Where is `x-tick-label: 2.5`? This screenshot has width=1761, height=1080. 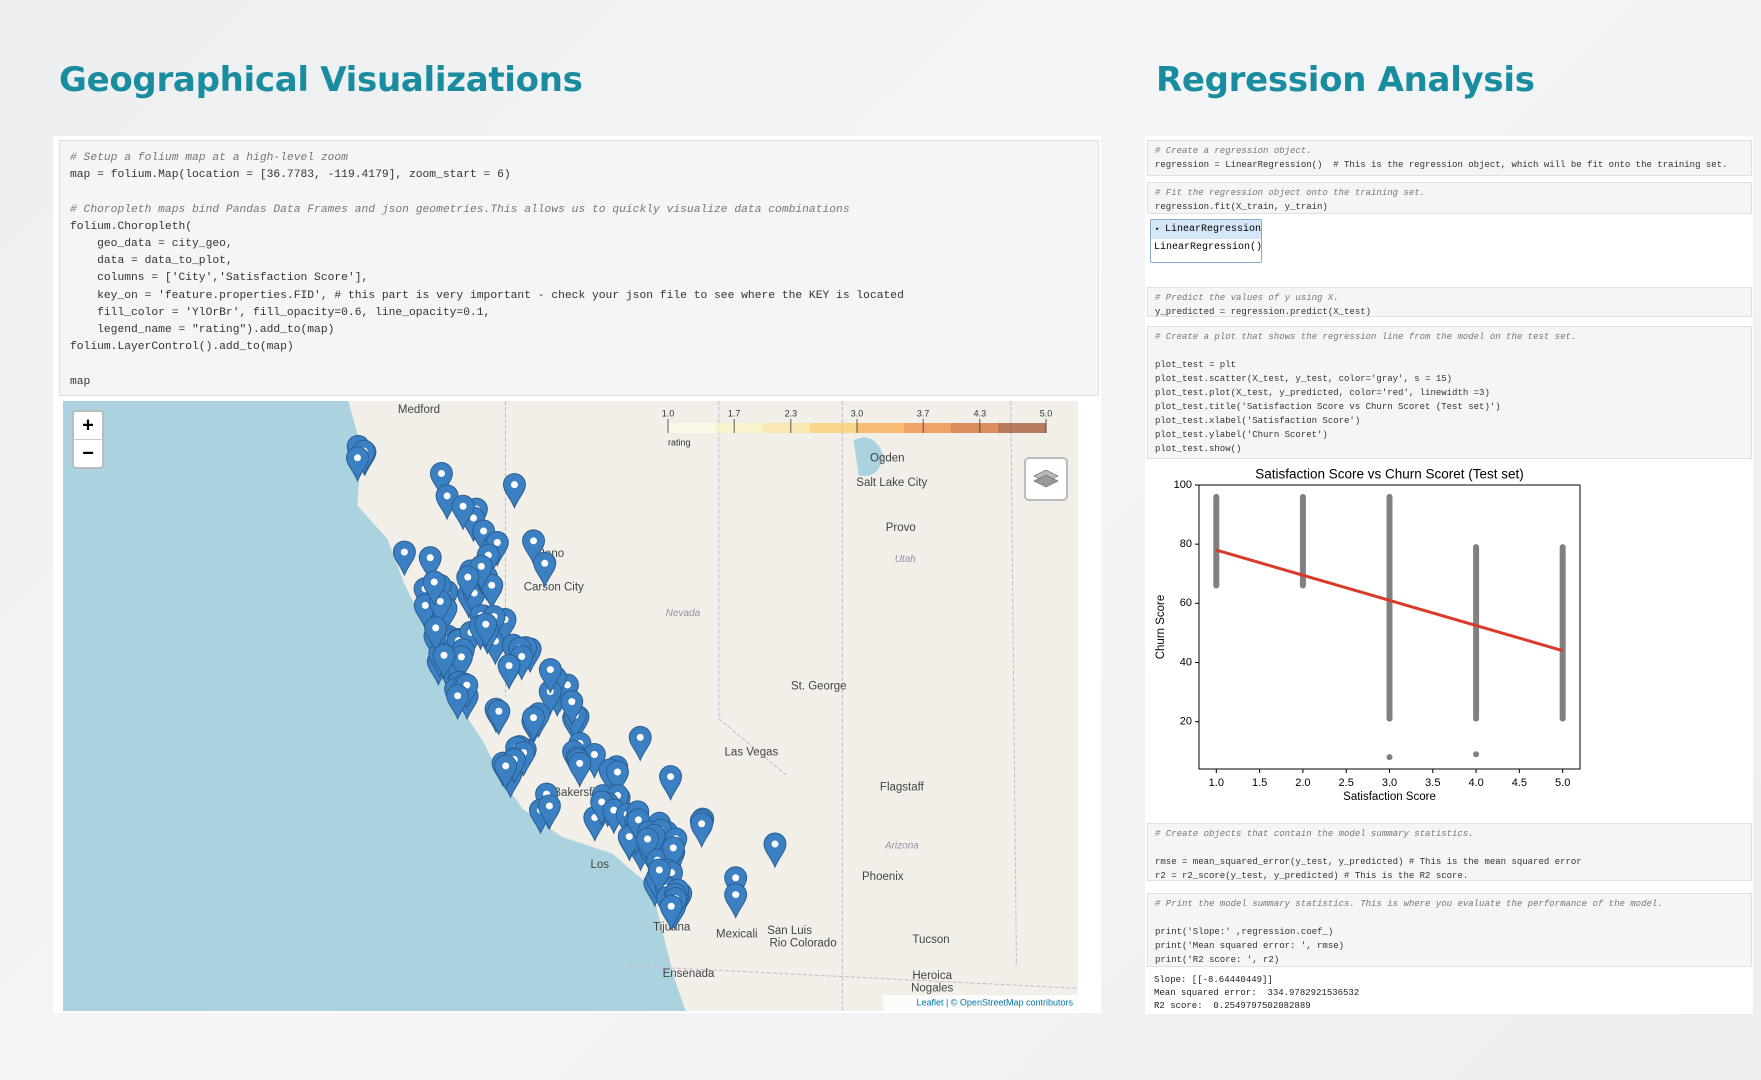
x-tick-label: 2.5 is located at coordinates (1346, 783).